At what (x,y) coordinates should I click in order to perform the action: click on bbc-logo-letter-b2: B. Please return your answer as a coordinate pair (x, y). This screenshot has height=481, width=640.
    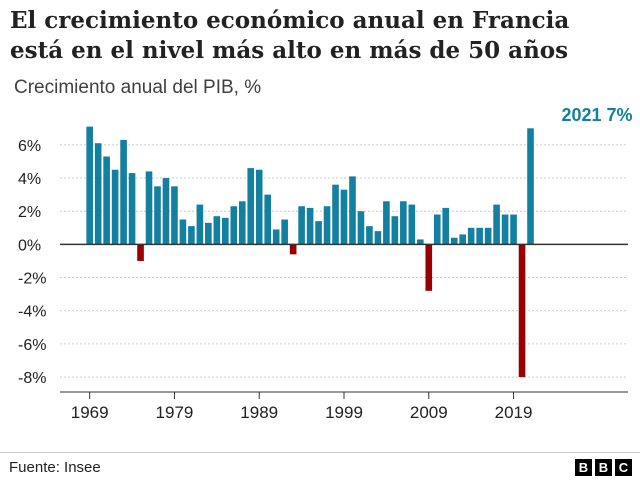
    Looking at the image, I should click on (603, 467).